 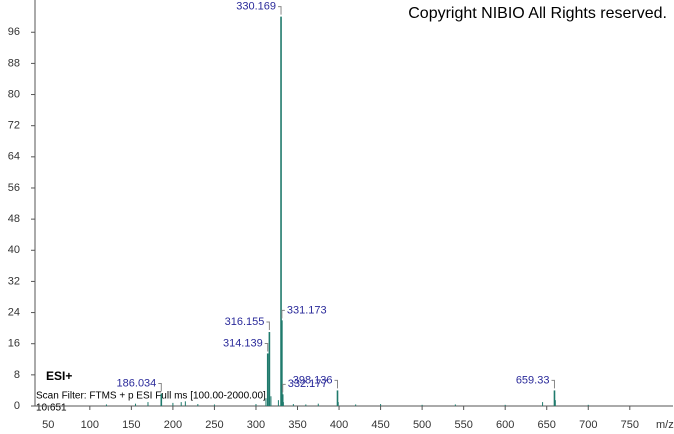 I want to click on peak-label: 398.136, so click(x=313, y=380).